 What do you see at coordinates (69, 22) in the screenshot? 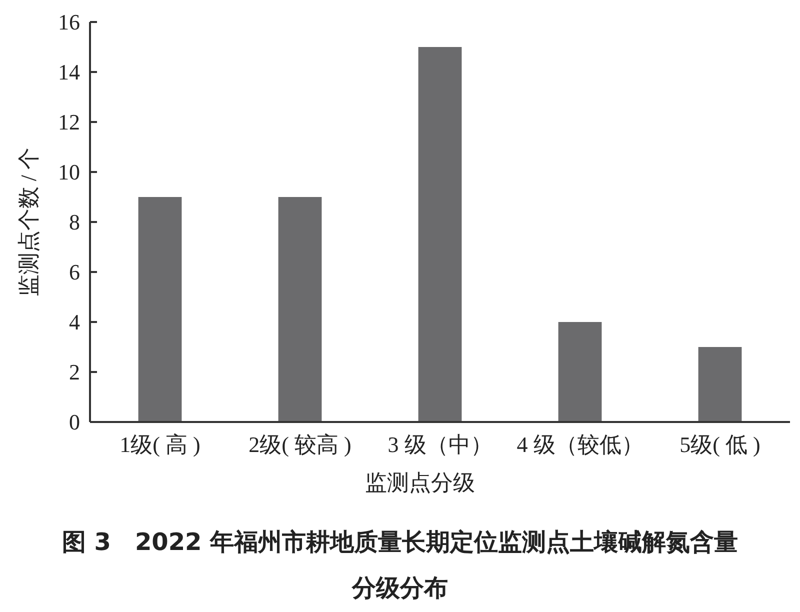
I see `y-tick-label: 16` at bounding box center [69, 22].